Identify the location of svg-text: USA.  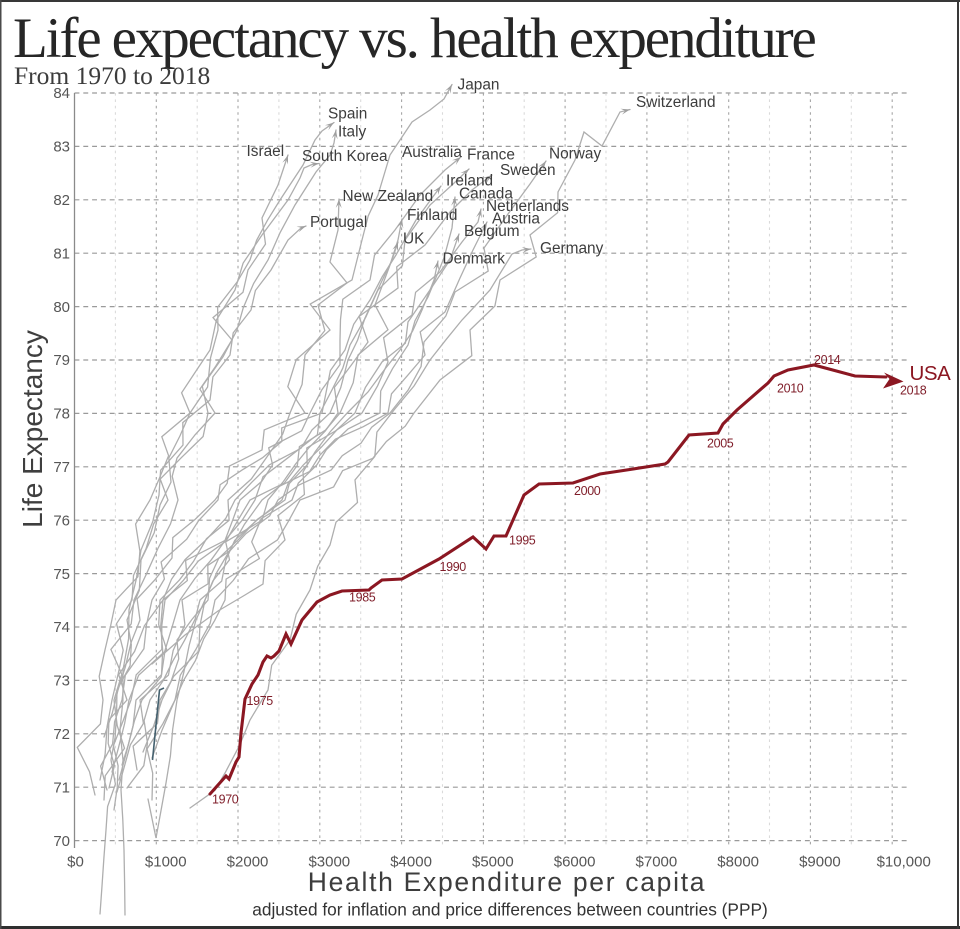
(931, 373).